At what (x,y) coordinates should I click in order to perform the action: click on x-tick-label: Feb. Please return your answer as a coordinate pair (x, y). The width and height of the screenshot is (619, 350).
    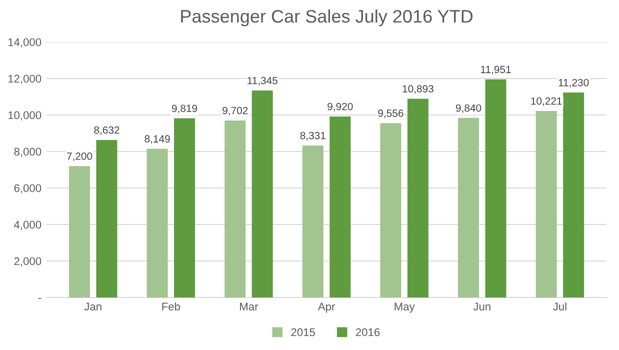
    Looking at the image, I should click on (171, 306).